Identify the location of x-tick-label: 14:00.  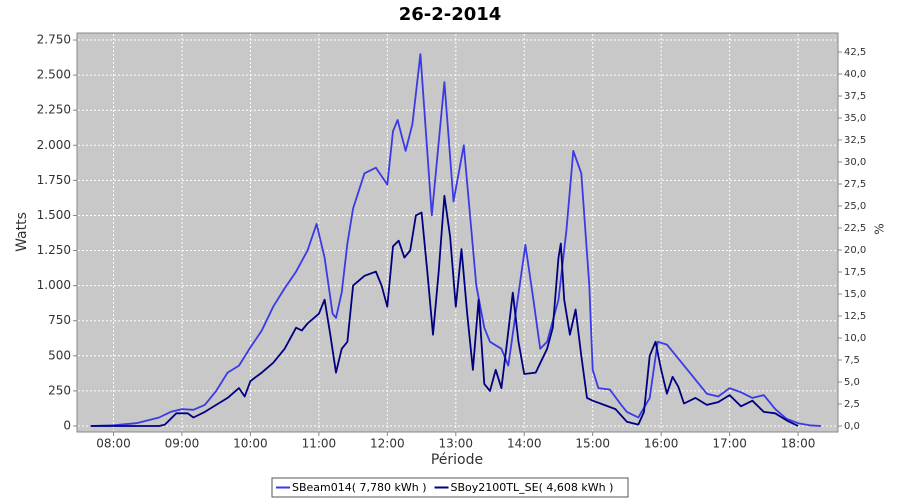
(524, 444).